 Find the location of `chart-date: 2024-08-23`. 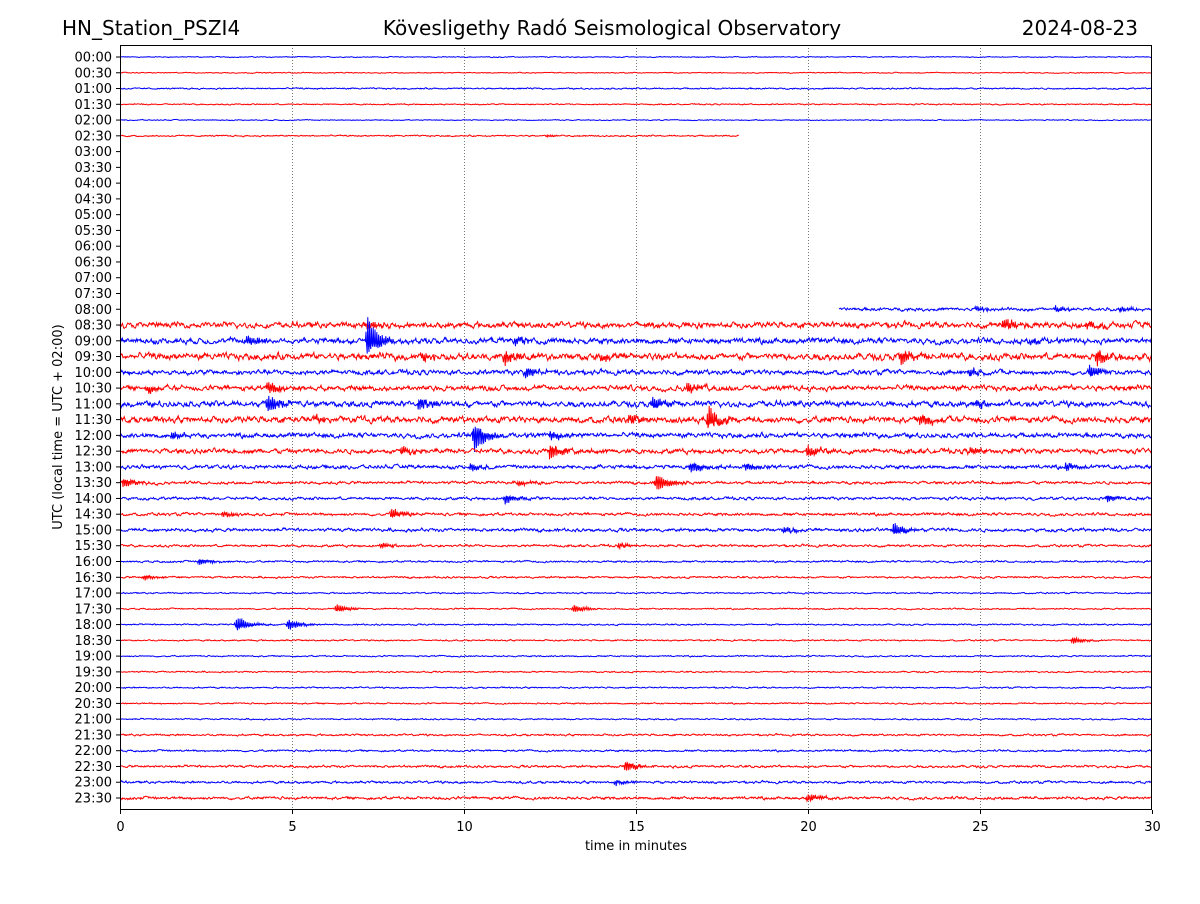

chart-date: 2024-08-23 is located at coordinates (1080, 28).